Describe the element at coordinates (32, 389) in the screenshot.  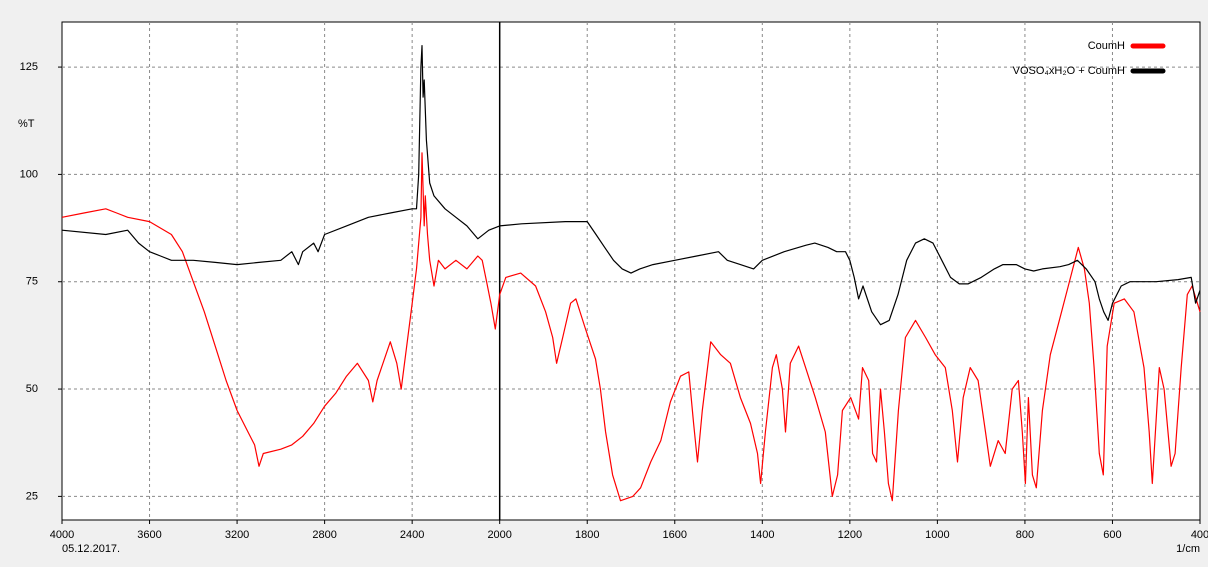
I see `y-tick-label: 50` at that location.